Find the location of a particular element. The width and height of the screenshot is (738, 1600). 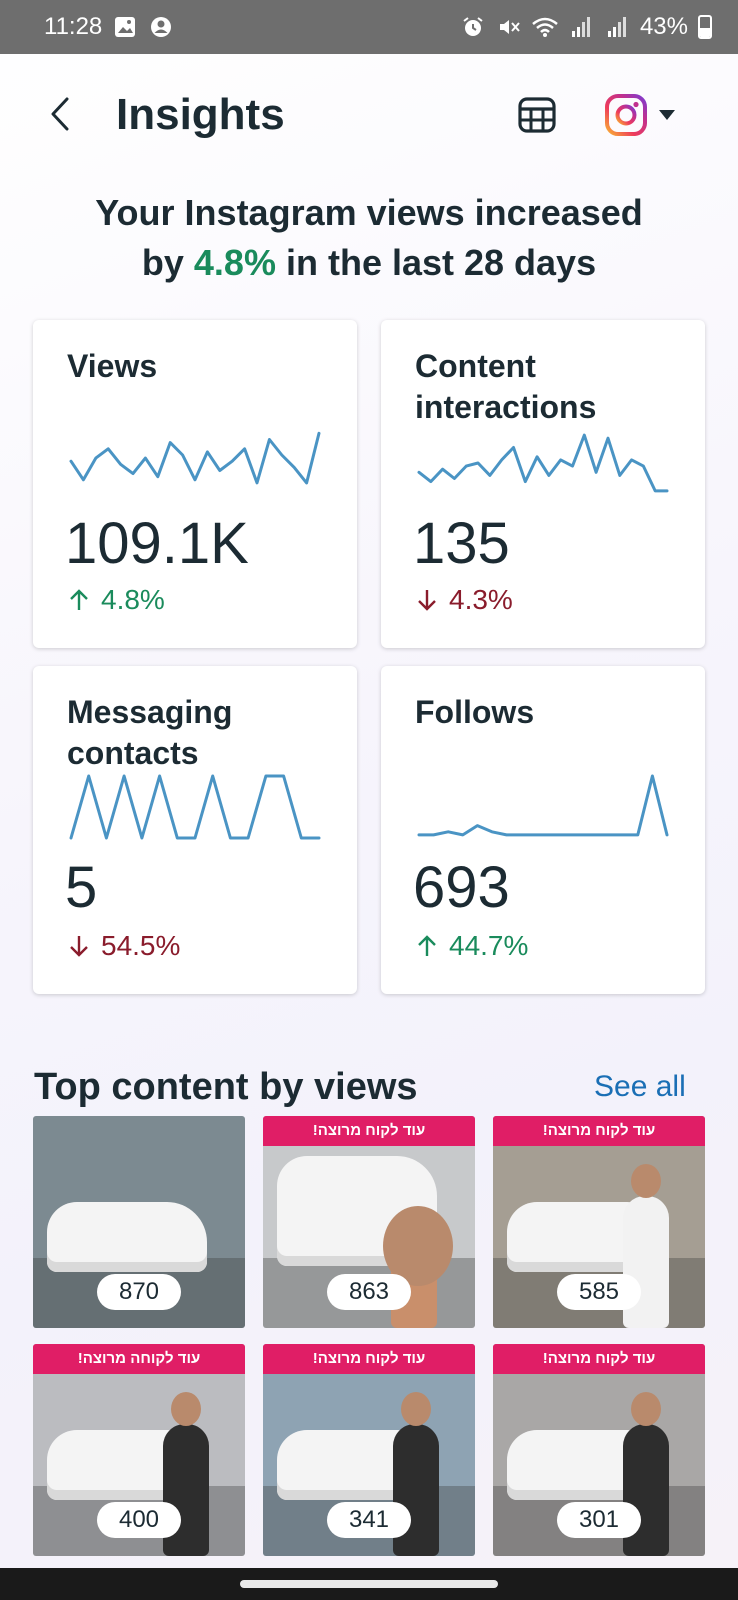

messaging-contacts-sparkline is located at coordinates (195, 807).